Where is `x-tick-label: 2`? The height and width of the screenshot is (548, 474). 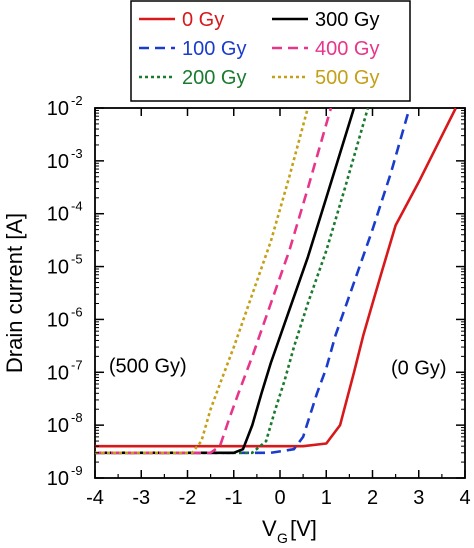 x-tick-label: 2 is located at coordinates (372, 498).